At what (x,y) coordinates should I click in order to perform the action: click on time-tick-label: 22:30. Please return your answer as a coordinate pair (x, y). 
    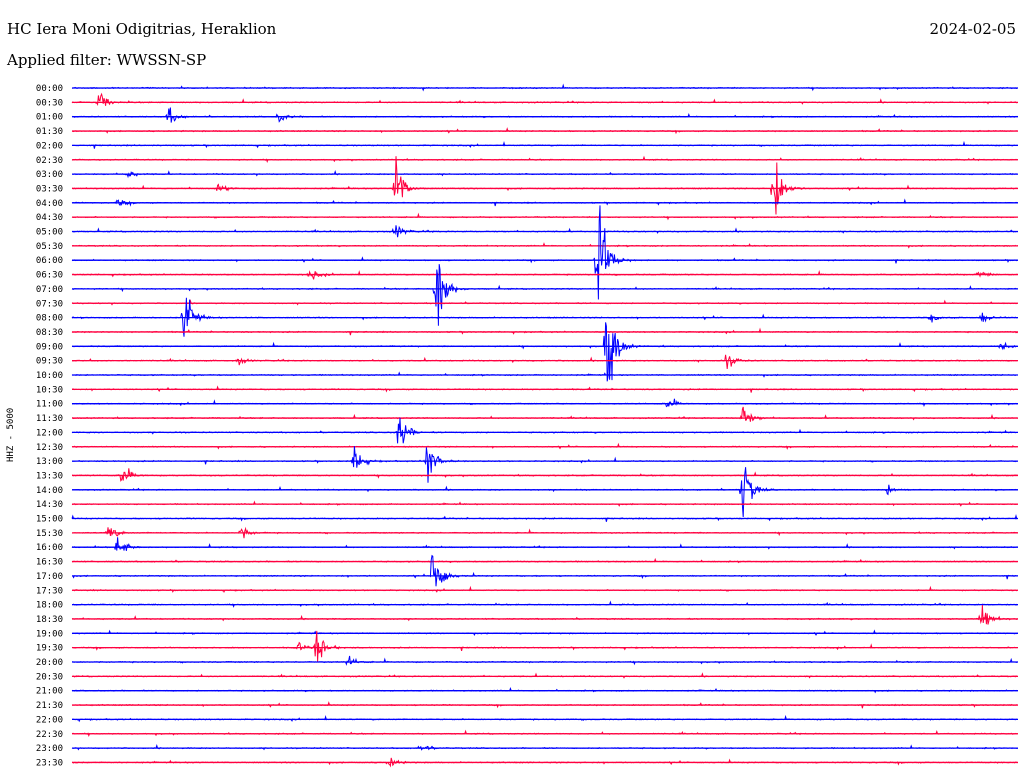
    Looking at the image, I should click on (49, 735).